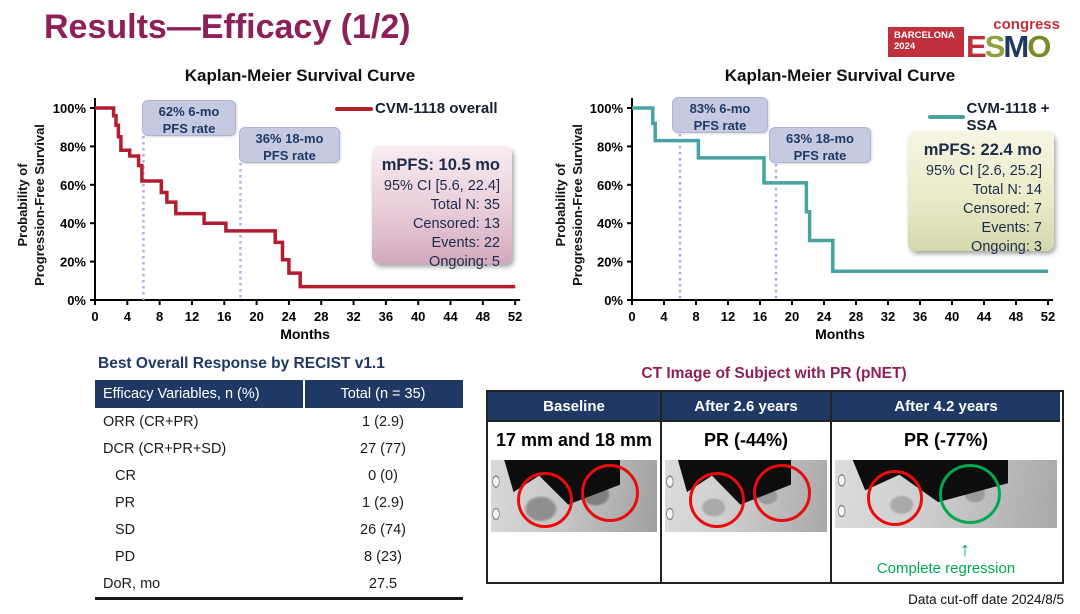  What do you see at coordinates (383, 556) in the screenshot?
I see `table-row-value: 8 (23)` at bounding box center [383, 556].